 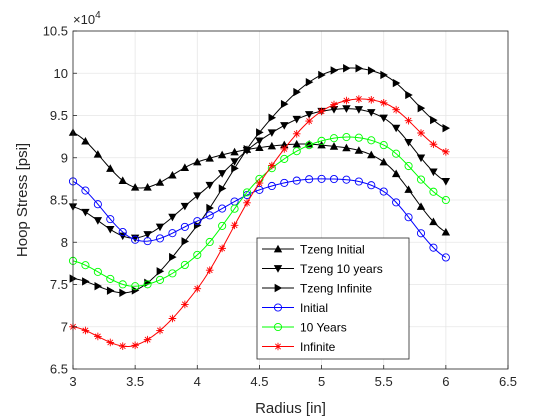 I want to click on y-axis-exponent-power: 4, so click(x=98, y=15).